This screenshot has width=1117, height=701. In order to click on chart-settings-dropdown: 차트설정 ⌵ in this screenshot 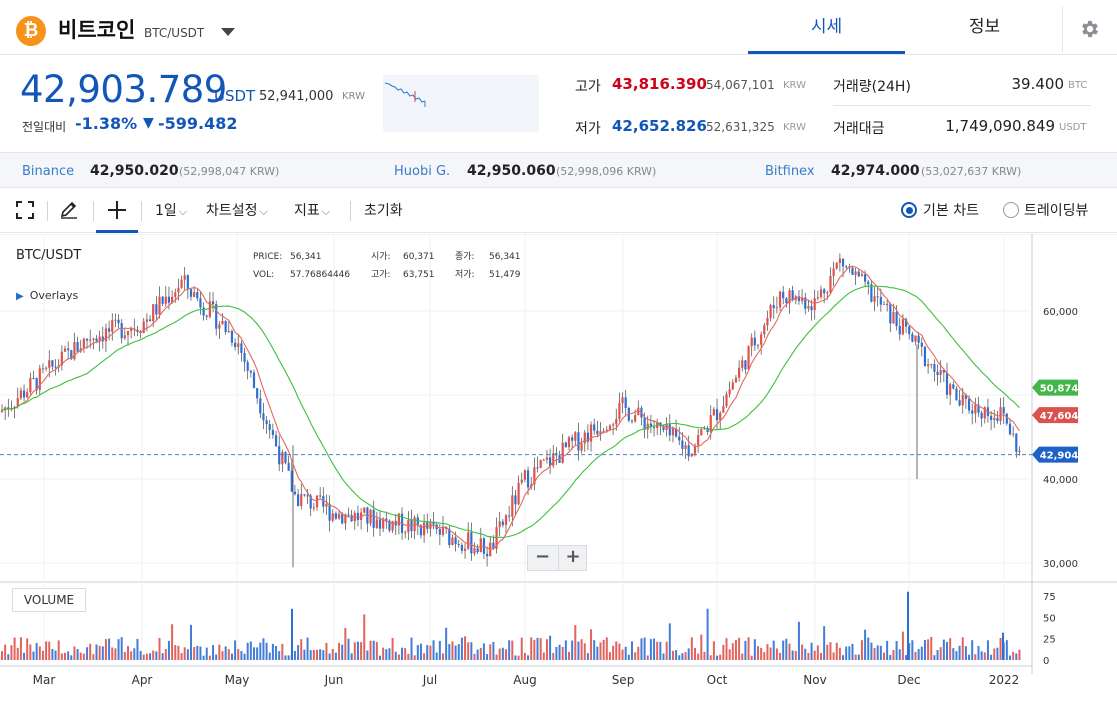, I will do `click(237, 211)`.